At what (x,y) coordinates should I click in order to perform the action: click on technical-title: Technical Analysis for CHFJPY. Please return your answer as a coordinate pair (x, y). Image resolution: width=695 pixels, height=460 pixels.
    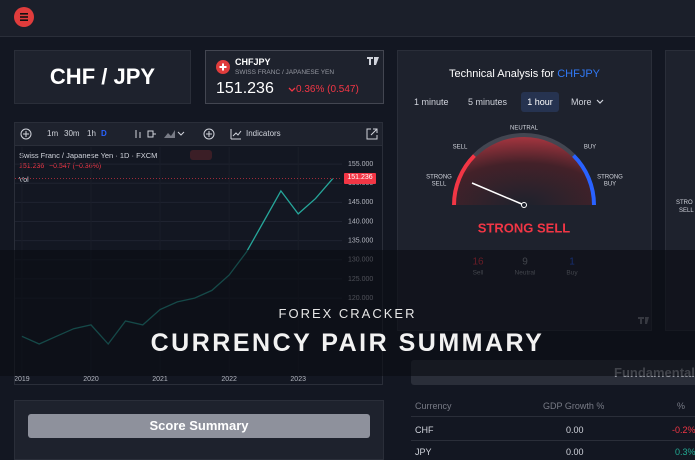
    Looking at the image, I should click on (524, 74).